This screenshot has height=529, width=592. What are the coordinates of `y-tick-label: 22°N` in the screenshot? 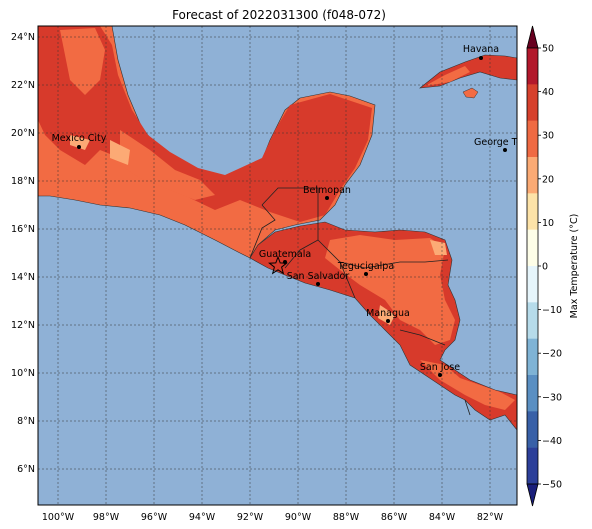 It's located at (23, 85).